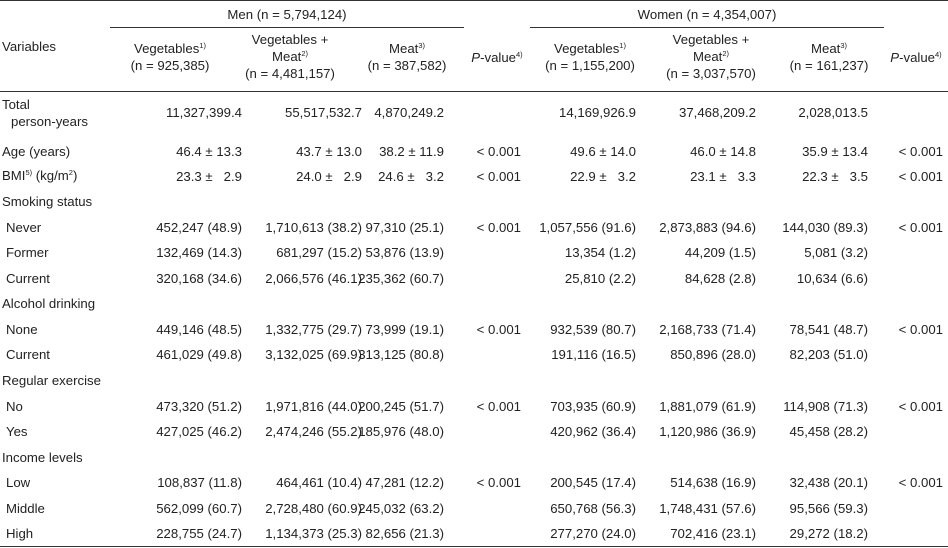  I want to click on cell-low-women-vegetables: 200,545 (17.4), so click(593, 482).